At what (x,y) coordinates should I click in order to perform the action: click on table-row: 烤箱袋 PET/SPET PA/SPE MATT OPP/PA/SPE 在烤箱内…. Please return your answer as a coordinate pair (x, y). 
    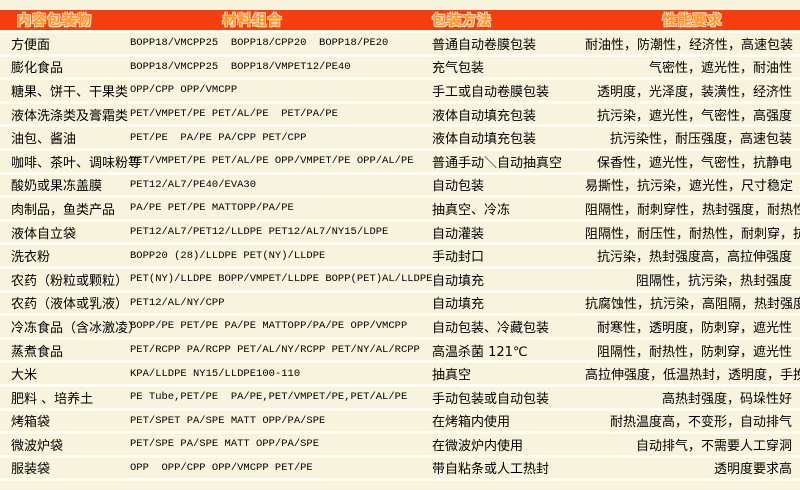
    Looking at the image, I should click on (400, 422).